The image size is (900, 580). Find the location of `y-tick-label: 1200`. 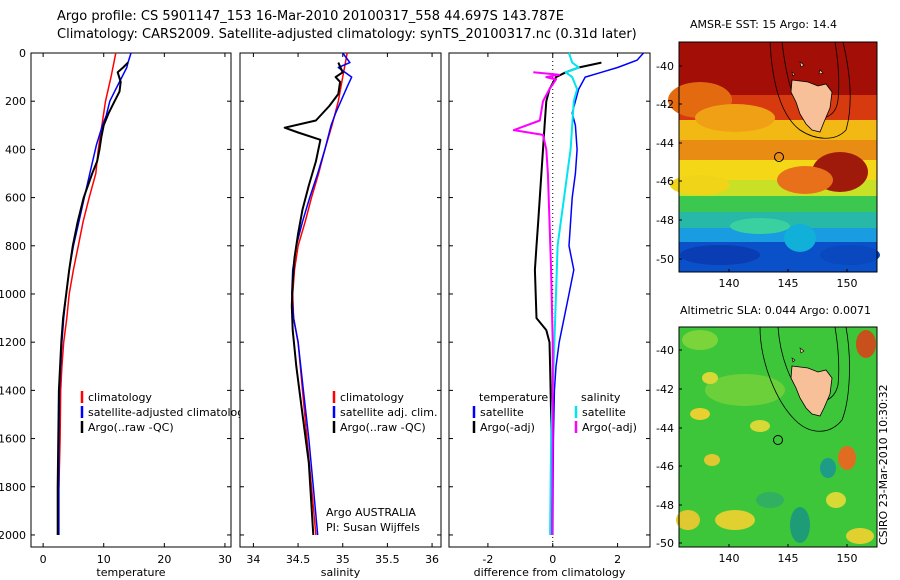

y-tick-label: 1200 is located at coordinates (13, 342).